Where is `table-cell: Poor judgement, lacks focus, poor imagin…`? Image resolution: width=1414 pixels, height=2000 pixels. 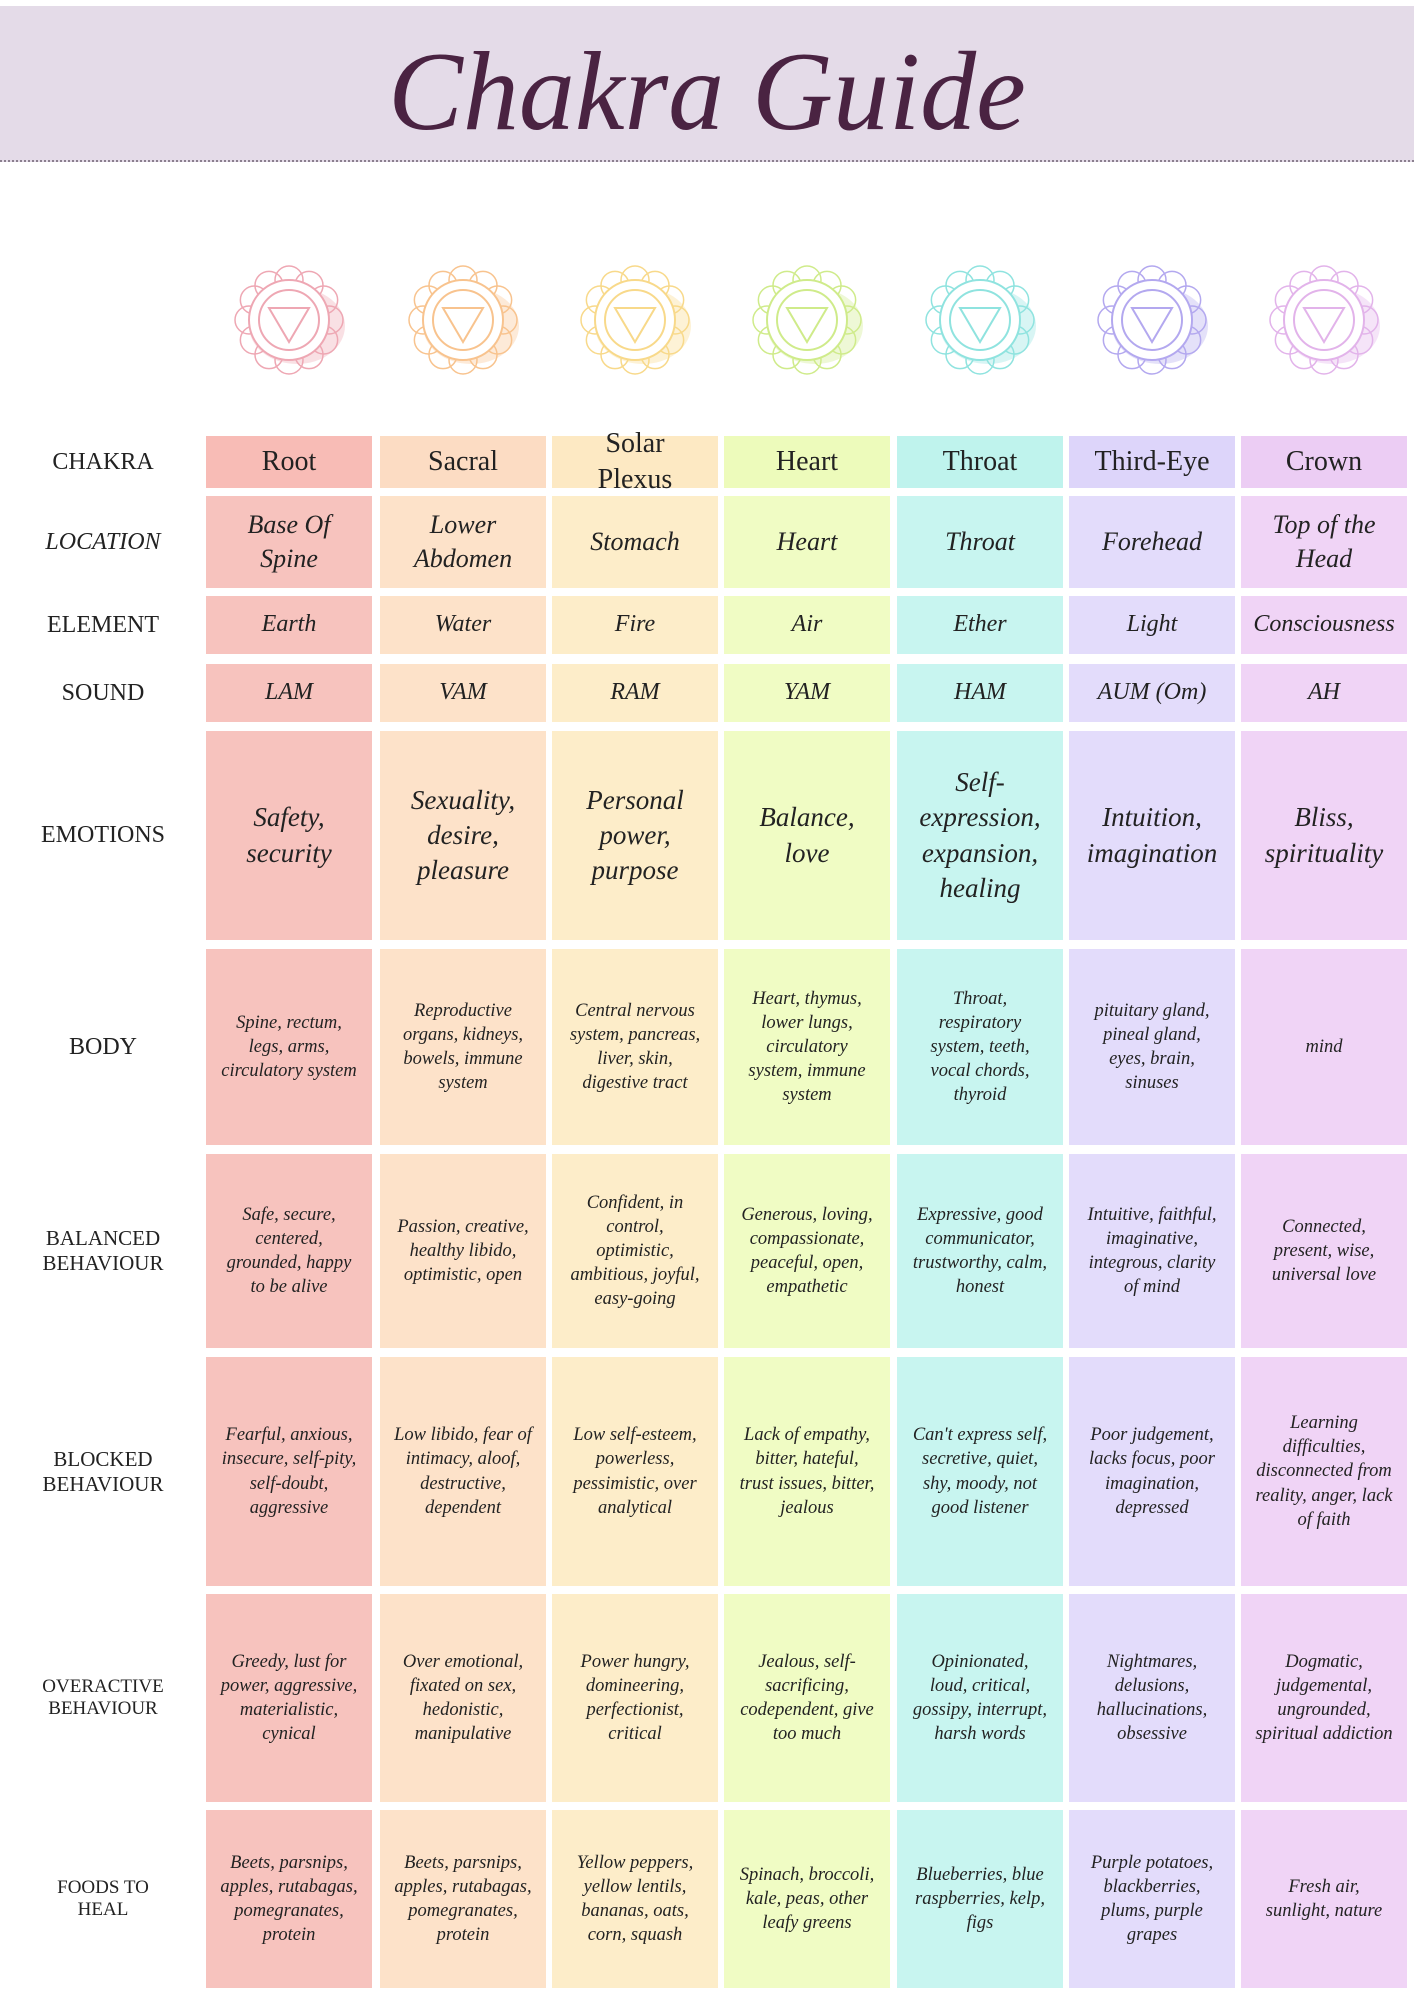 table-cell: Poor judgement, lacks focus, poor imagin… is located at coordinates (1152, 1471).